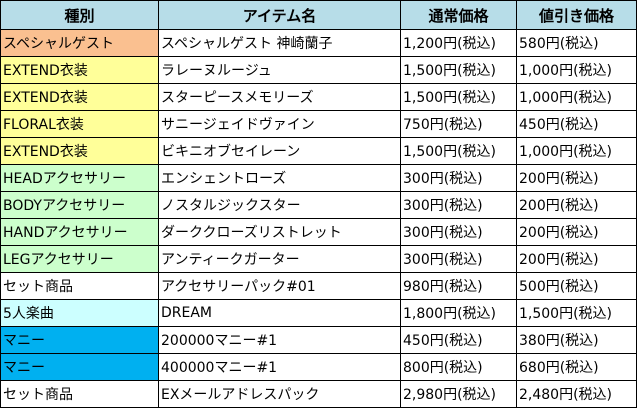 This screenshot has height=420, width=640. Describe the element at coordinates (279, 124) in the screenshot. I see `item-cell: サニージェイドヴァイン` at that location.